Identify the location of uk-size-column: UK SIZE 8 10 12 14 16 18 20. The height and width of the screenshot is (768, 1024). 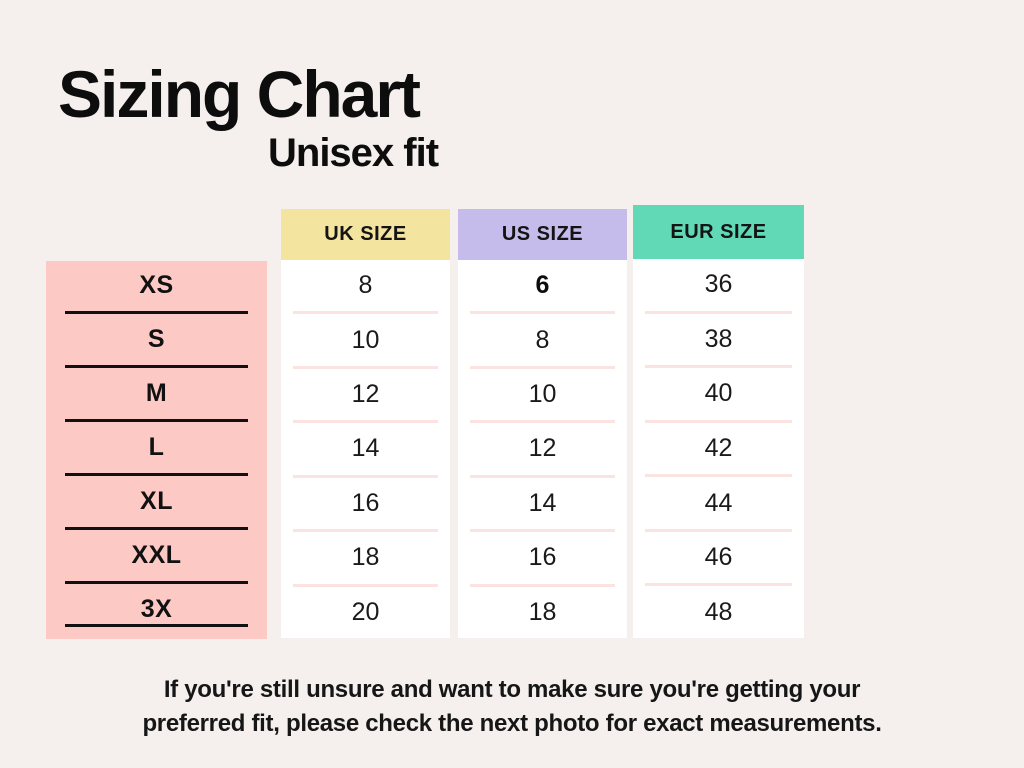
(365, 423).